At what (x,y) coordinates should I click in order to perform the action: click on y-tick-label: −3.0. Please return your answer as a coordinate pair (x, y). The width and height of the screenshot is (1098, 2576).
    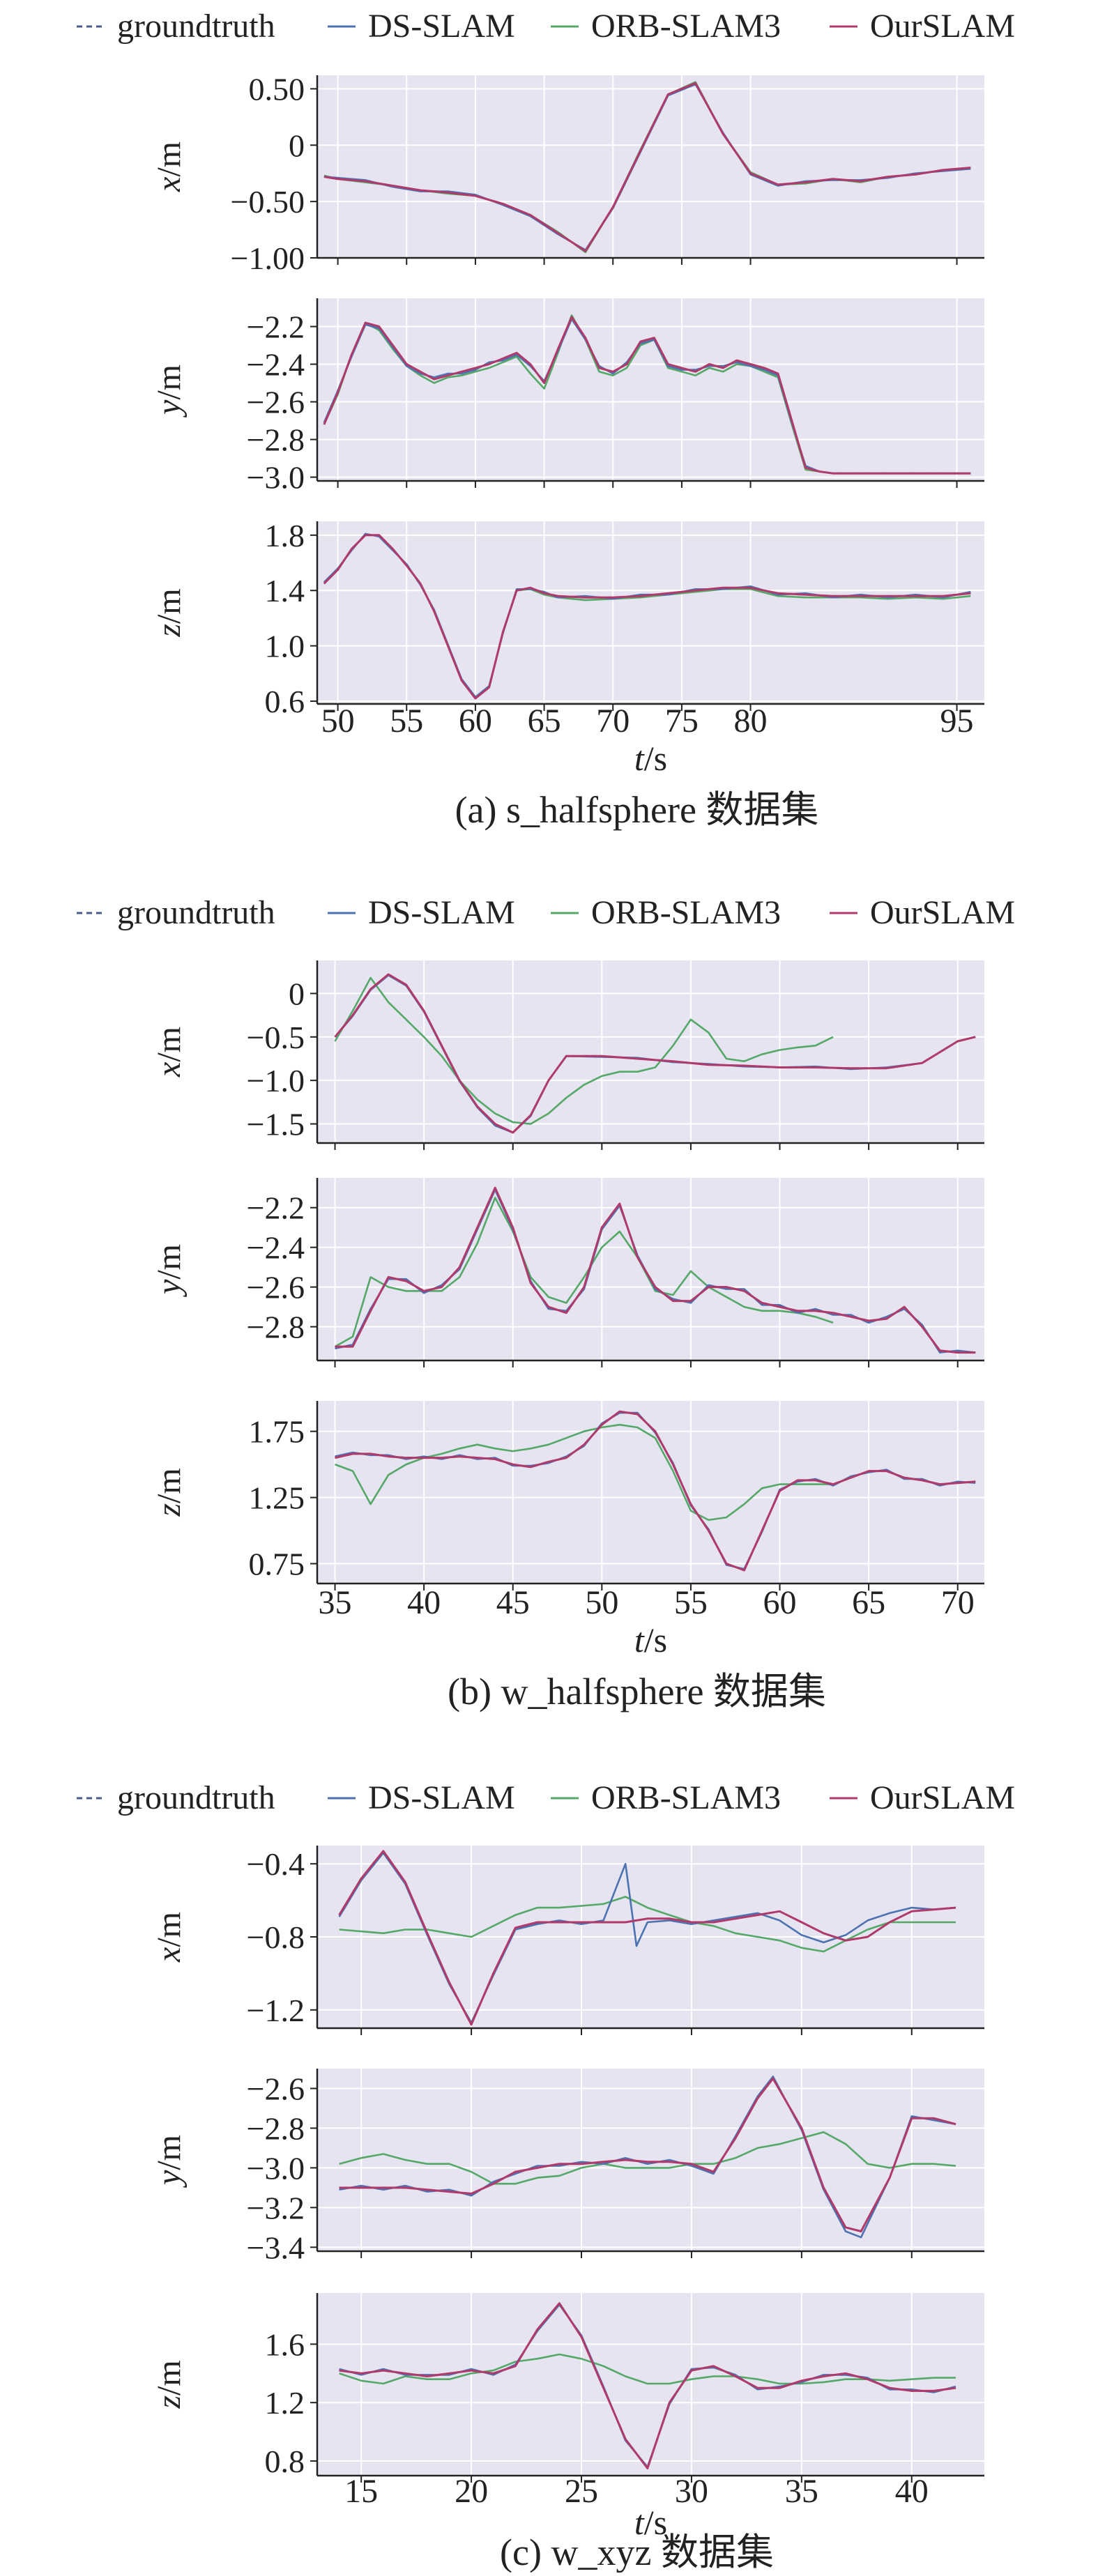
    Looking at the image, I should click on (276, 2168).